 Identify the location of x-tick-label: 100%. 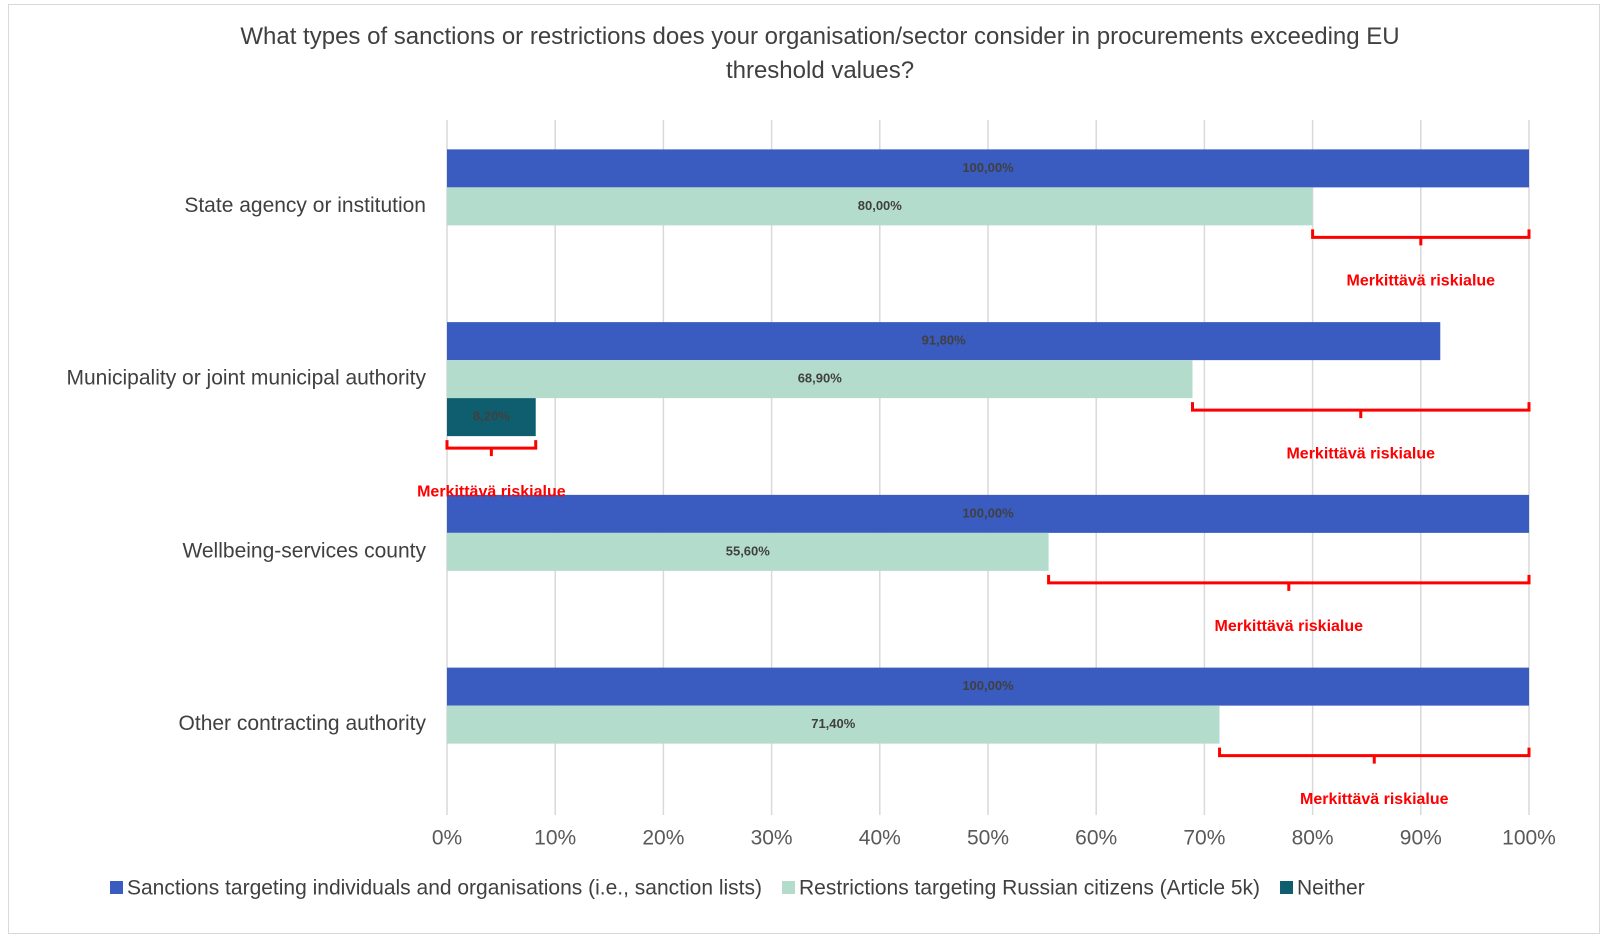
(1529, 838).